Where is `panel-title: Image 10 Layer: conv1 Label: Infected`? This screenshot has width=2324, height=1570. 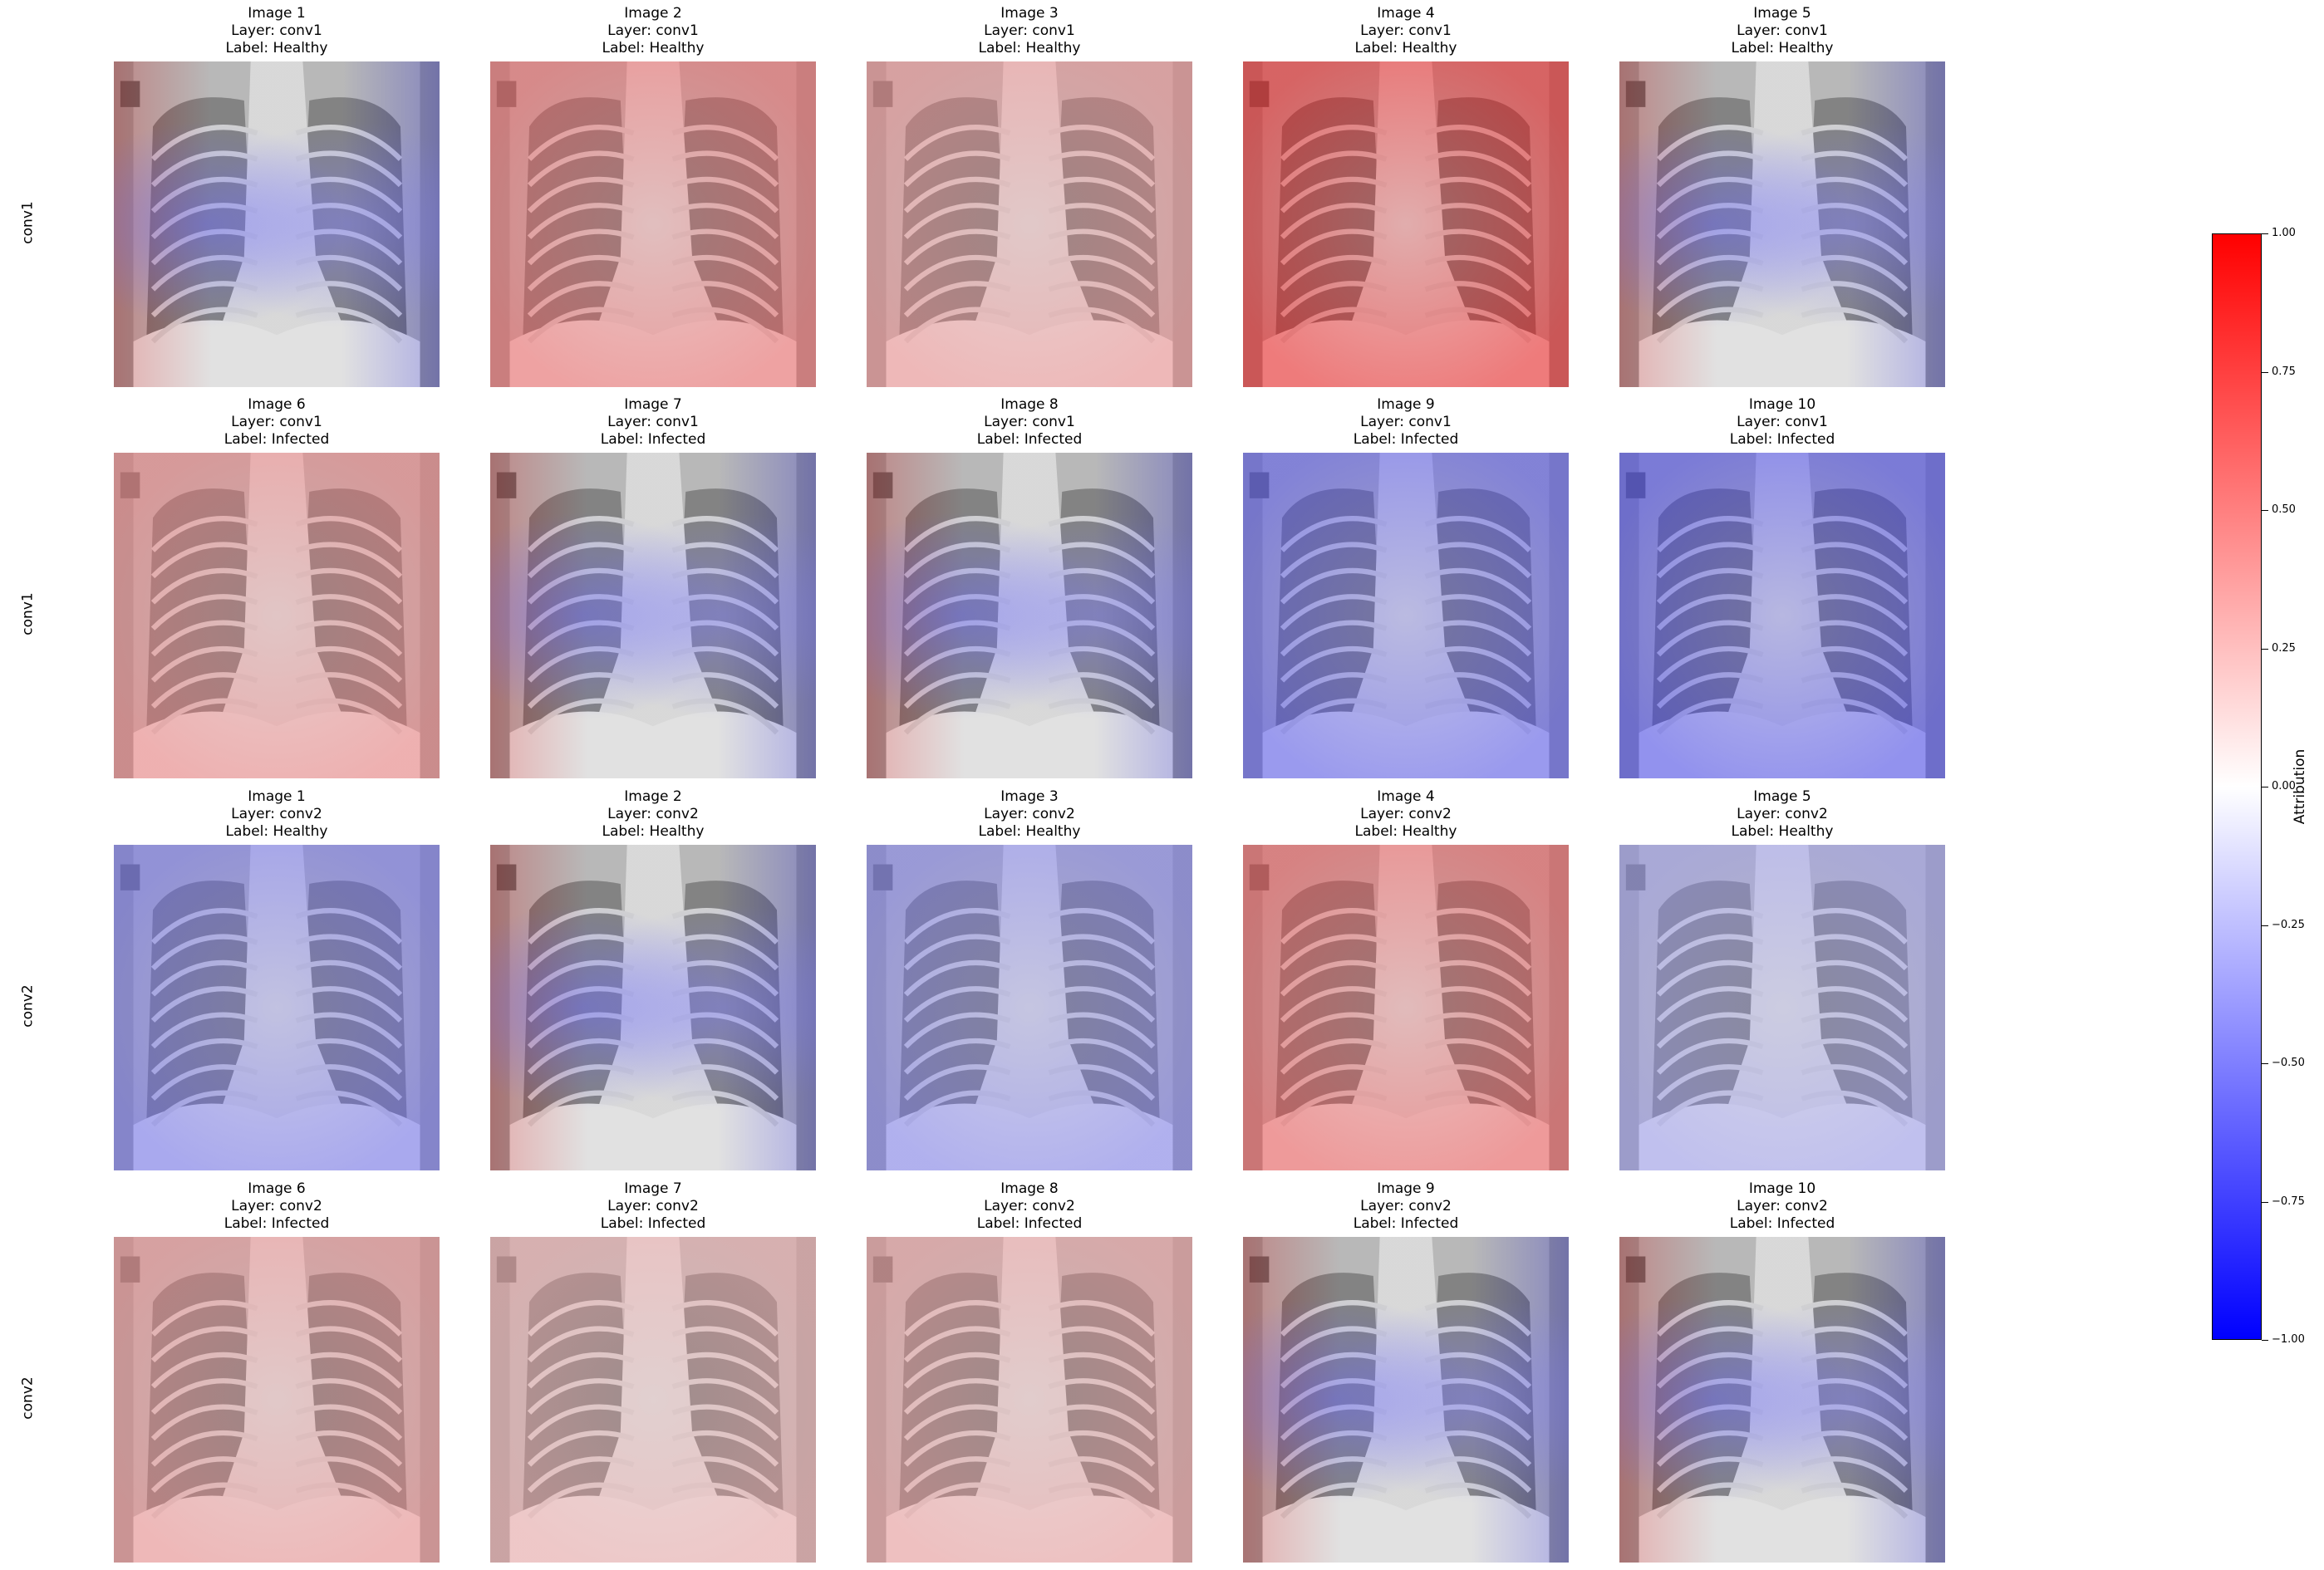
panel-title: Image 10 Layer: conv1 Label: Infected is located at coordinates (1782, 422).